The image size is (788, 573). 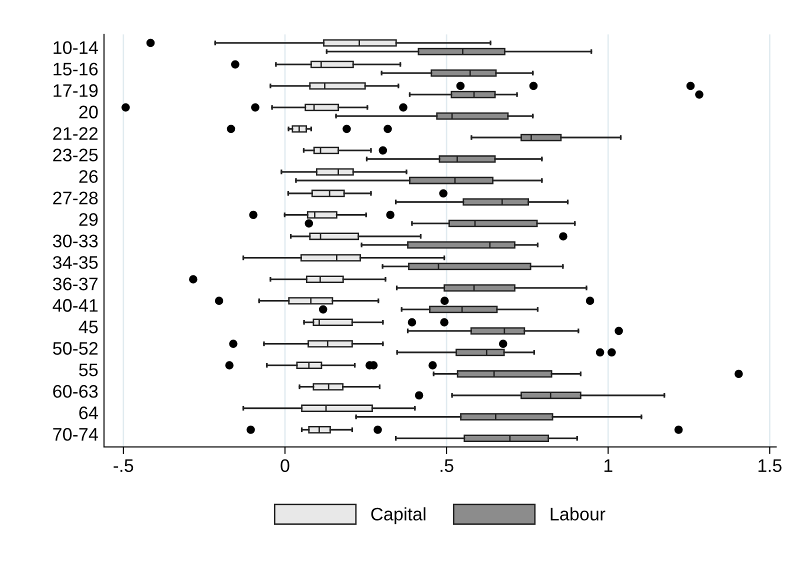 I want to click on y-tick-label: 64, so click(x=88, y=413).